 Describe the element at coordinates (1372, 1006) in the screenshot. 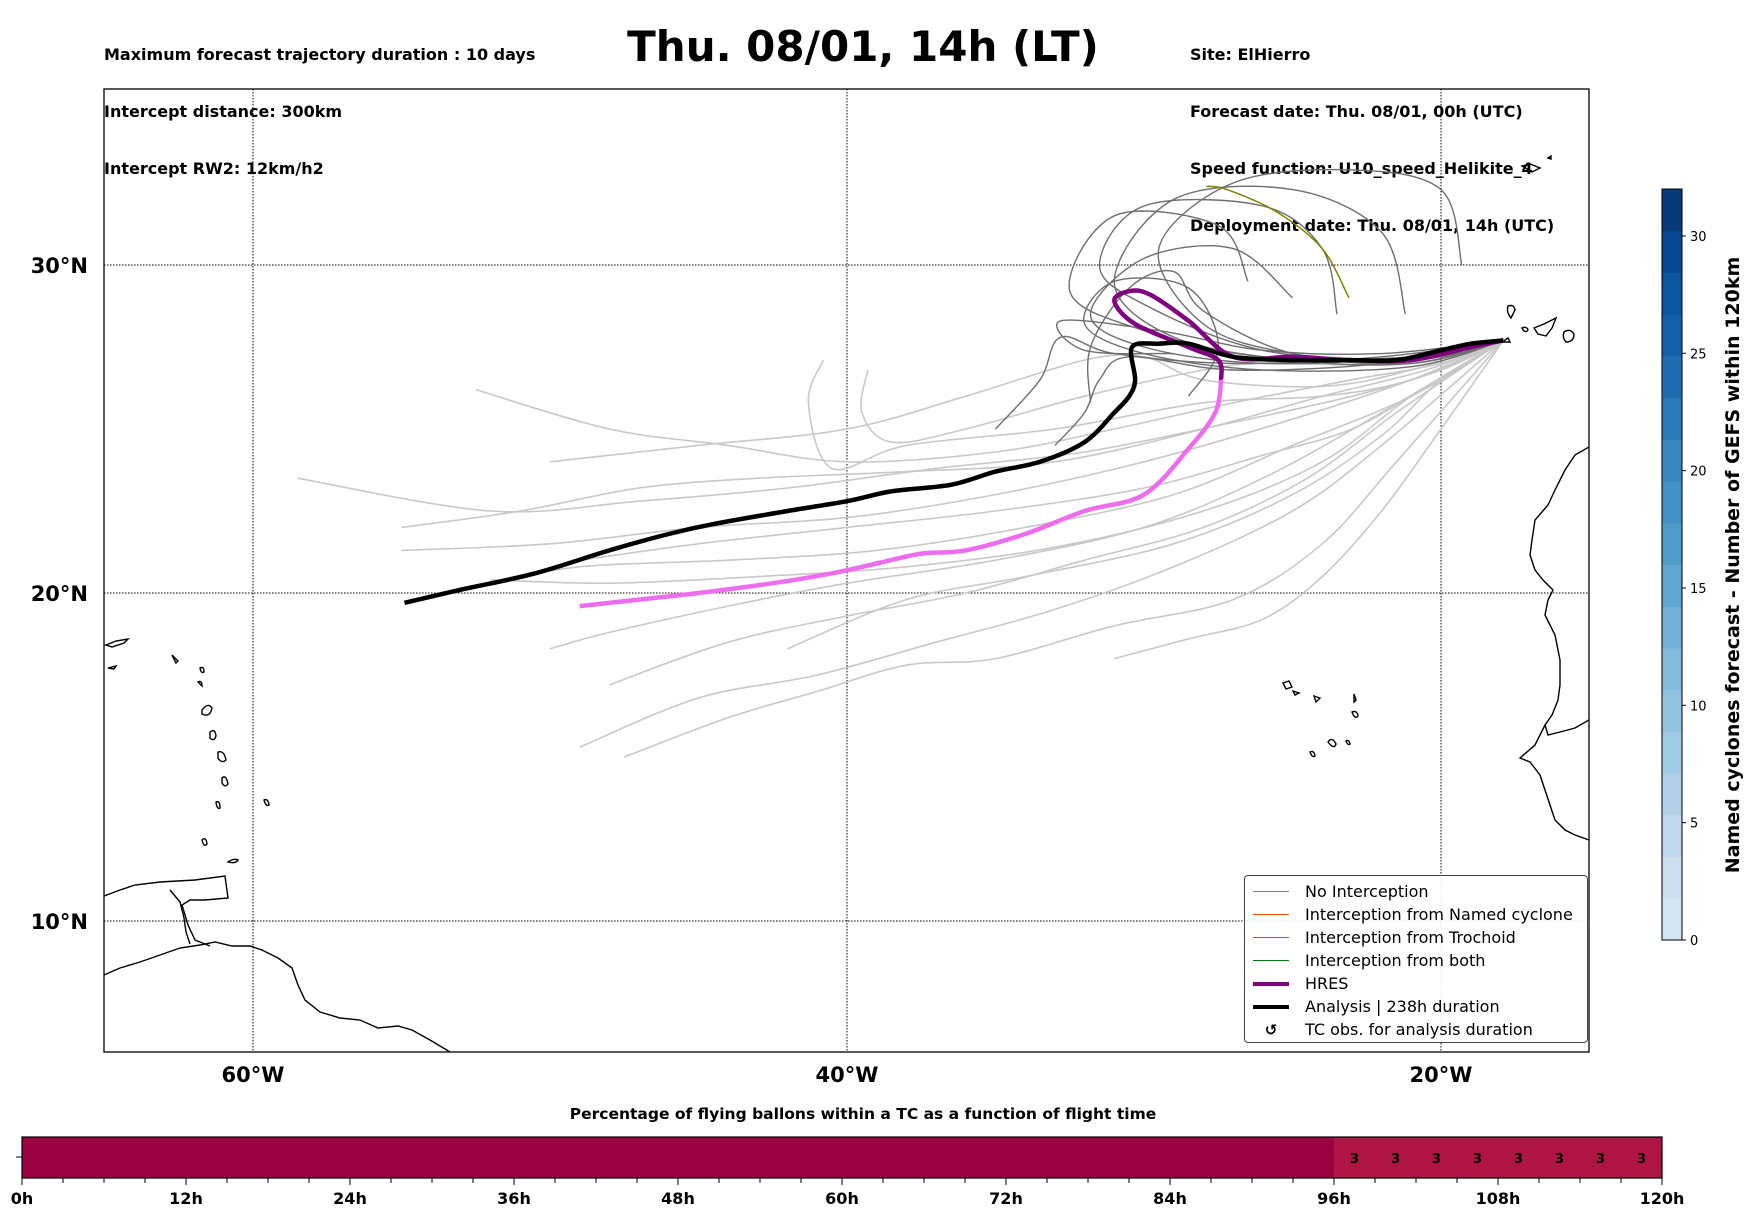

I see `legend-item-analysis: Analysis | 238h duration` at that location.